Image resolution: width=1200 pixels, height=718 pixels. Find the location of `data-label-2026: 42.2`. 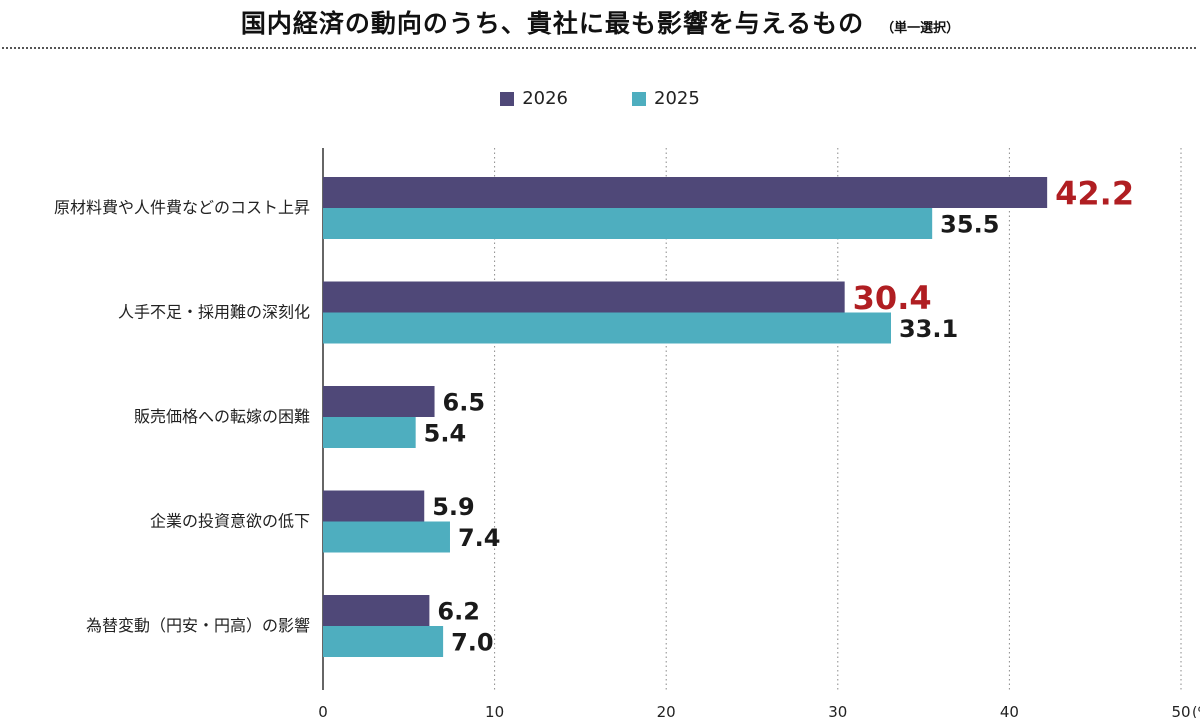

data-label-2026: 42.2 is located at coordinates (1094, 194).